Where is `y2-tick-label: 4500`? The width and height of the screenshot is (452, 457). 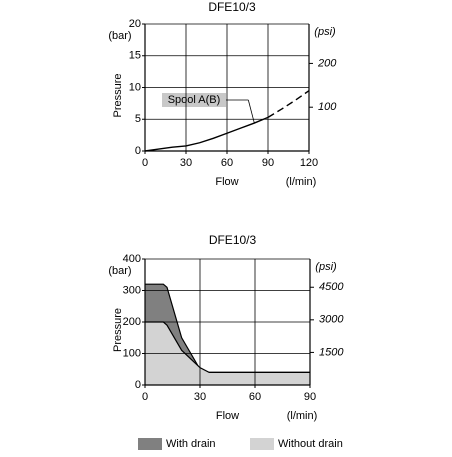
y2-tick-label: 4500 is located at coordinates (331, 287).